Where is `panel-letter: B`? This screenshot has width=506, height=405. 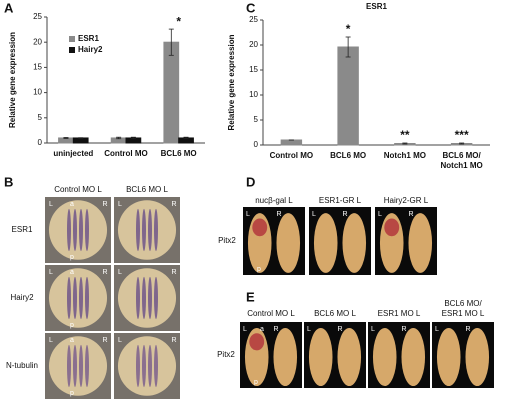
panel-letter: B is located at coordinates (8, 181).